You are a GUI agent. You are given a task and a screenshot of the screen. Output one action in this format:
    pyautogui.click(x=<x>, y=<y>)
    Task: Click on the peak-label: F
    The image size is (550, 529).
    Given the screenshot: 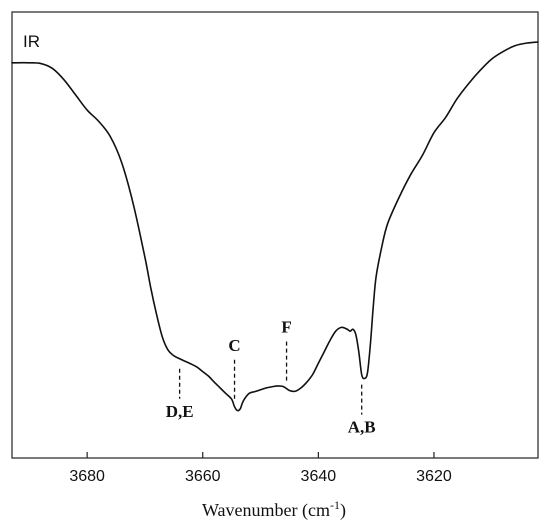 What is the action you would take?
    pyautogui.click(x=286, y=327)
    